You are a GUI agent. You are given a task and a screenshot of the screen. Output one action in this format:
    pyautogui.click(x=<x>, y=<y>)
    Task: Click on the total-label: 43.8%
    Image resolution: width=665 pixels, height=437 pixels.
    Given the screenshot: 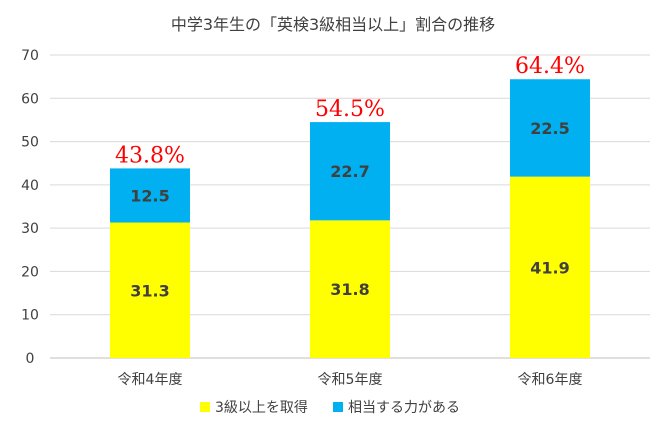 What is the action you would take?
    pyautogui.click(x=150, y=155)
    